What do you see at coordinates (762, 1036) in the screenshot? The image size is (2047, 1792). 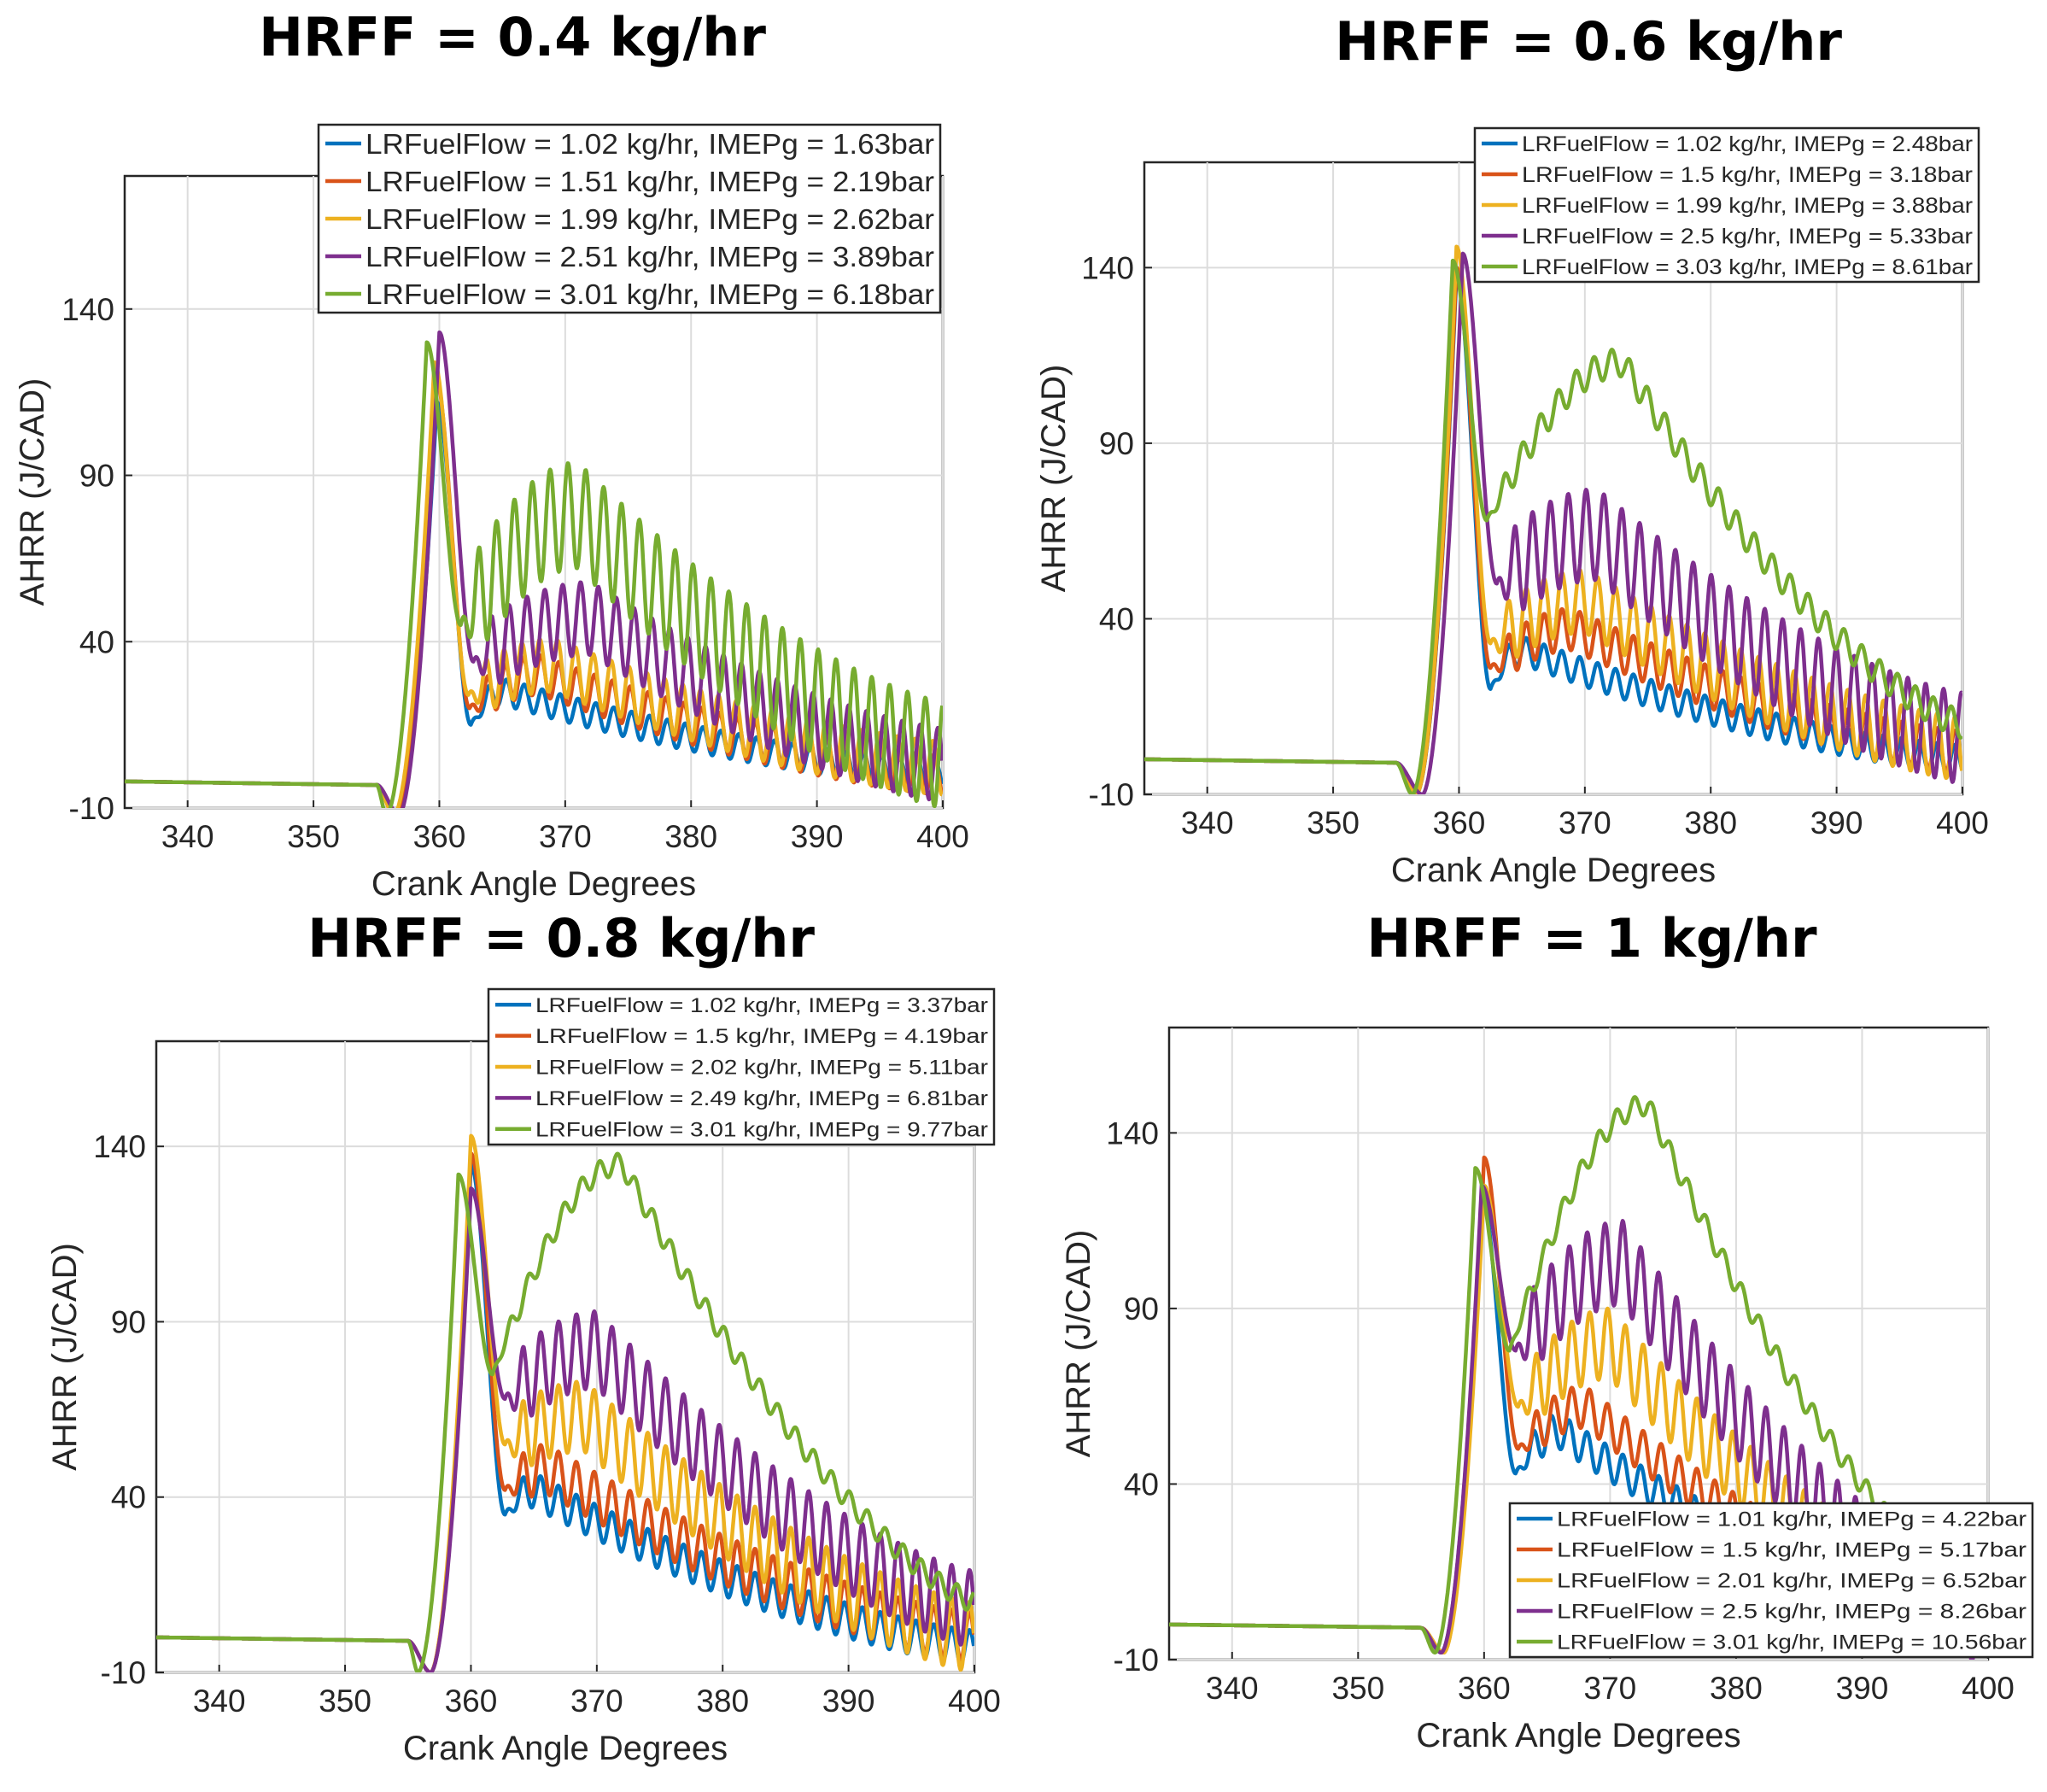 I see `legend-entry: LRFuelFlow = 1.5 kg/hr, IMEPg = 4.19bar` at bounding box center [762, 1036].